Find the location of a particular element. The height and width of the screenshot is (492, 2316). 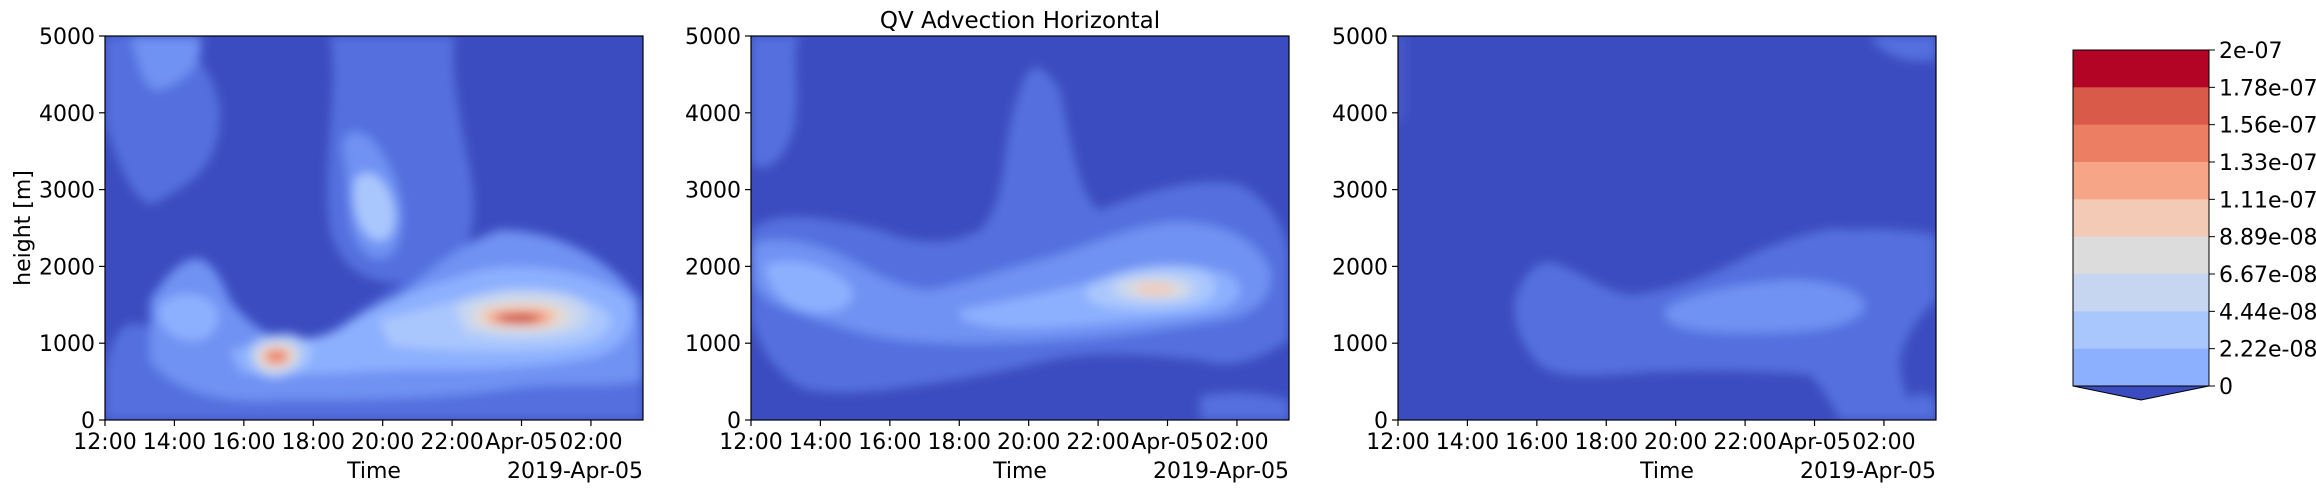

figure-title: QV Advection Horizontal is located at coordinates (1020, 21).